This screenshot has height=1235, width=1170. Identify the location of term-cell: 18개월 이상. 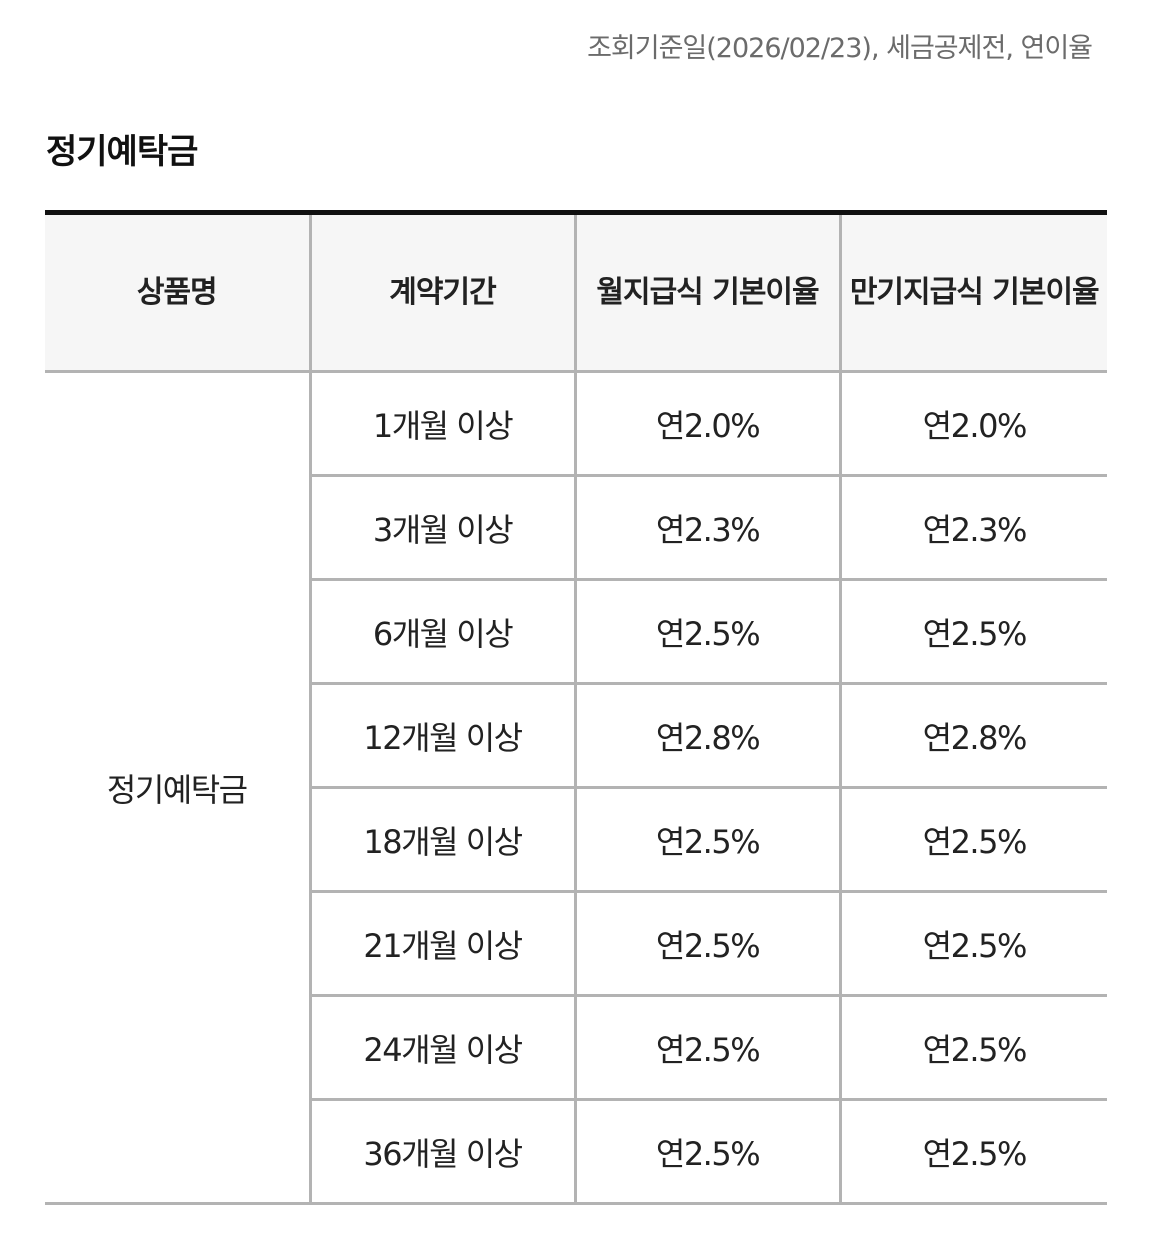
(441, 840).